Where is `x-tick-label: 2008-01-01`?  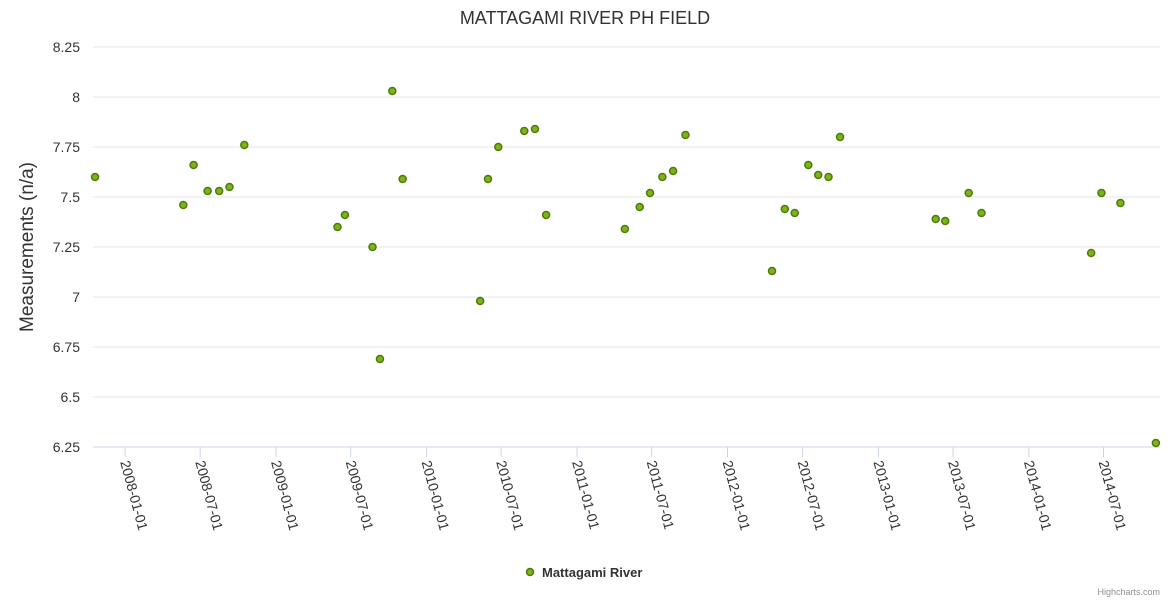 x-tick-label: 2008-01-01 is located at coordinates (134, 496).